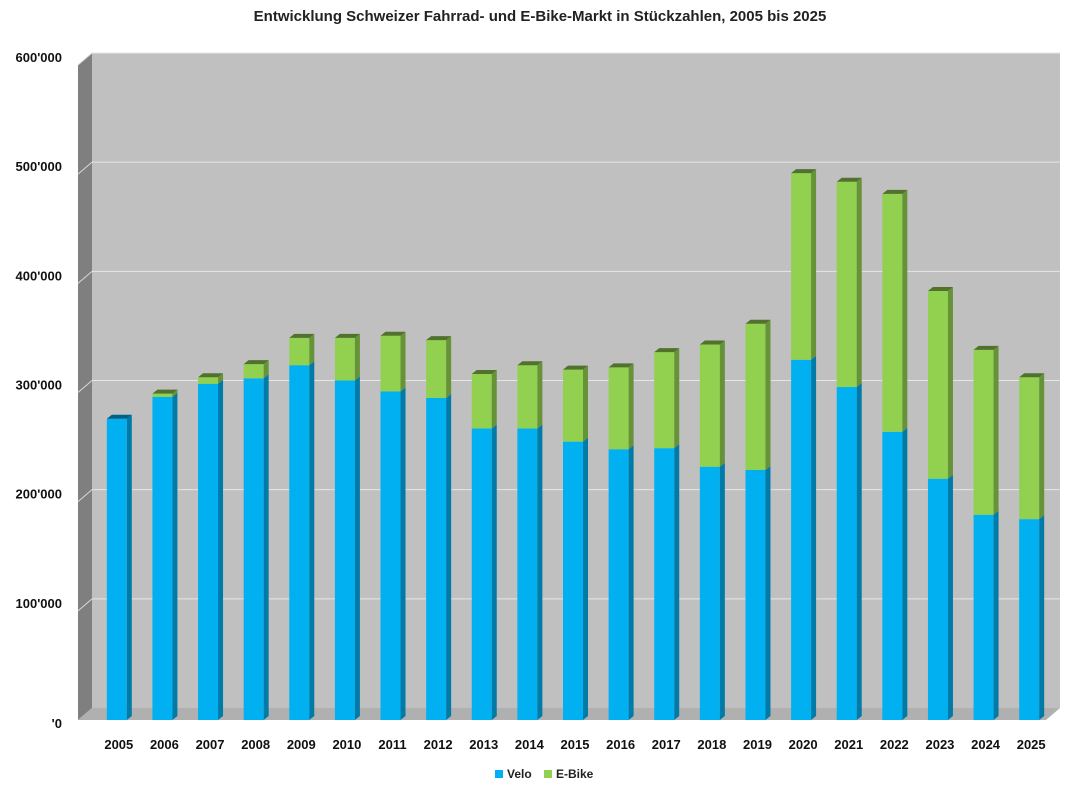 This screenshot has height=800, width=1071. I want to click on x-tick-label: 2025, so click(1031, 744).